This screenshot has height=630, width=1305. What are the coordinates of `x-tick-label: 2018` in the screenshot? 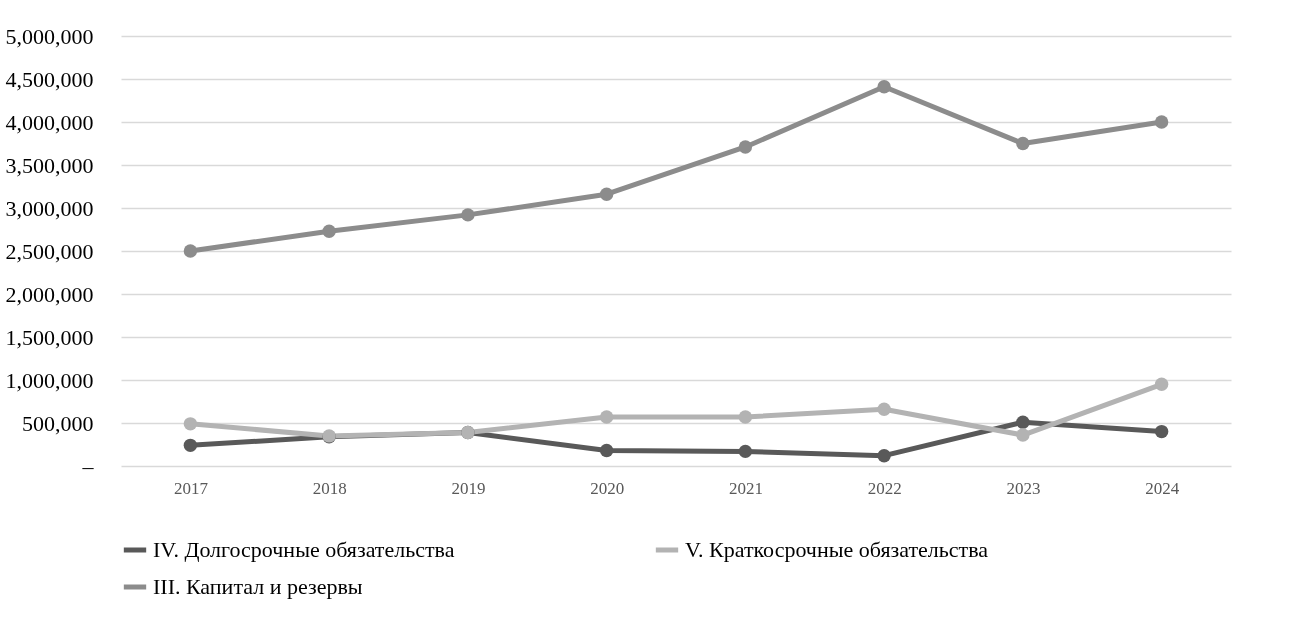 It's located at (329, 488).